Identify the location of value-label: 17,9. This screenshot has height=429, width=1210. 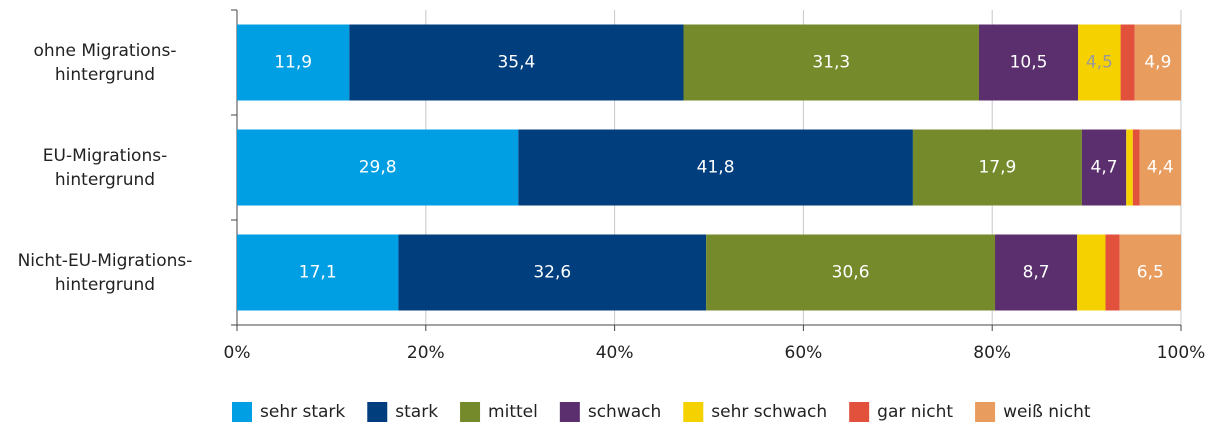
(997, 168).